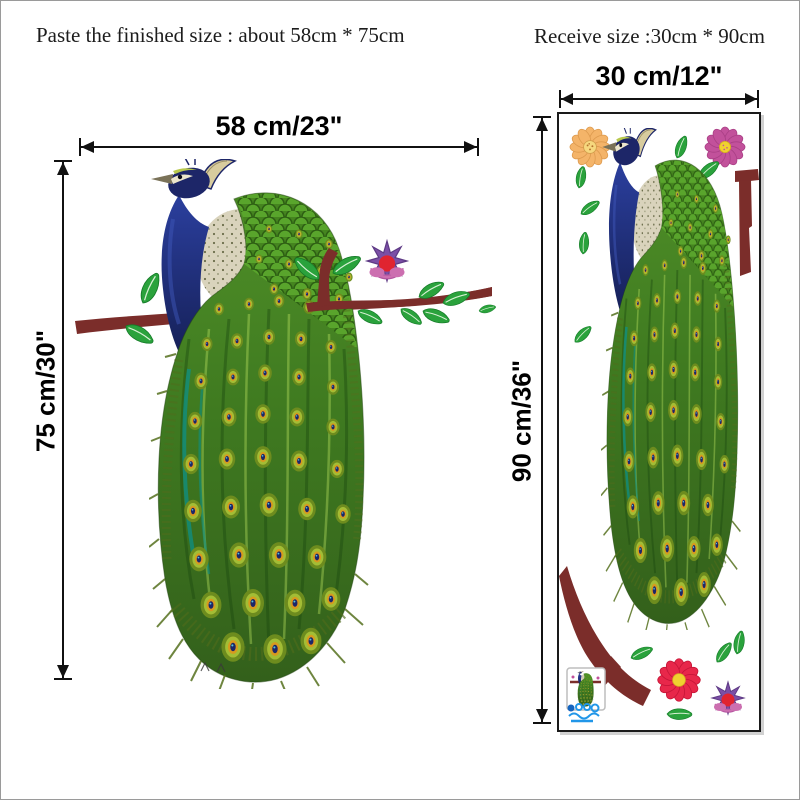 The height and width of the screenshot is (800, 800). Describe the element at coordinates (583, 713) in the screenshot. I see `watermark-graphic` at that location.